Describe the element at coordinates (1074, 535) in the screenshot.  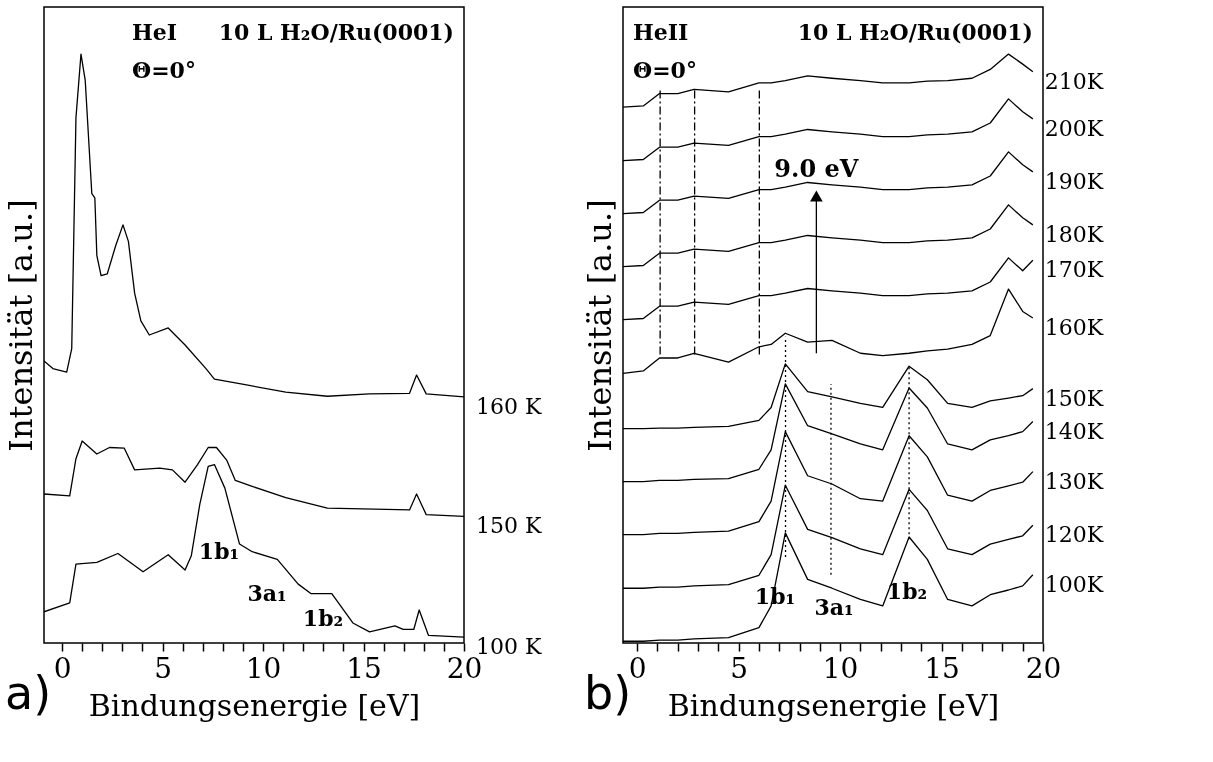
I see `series-label: 120K` at that location.